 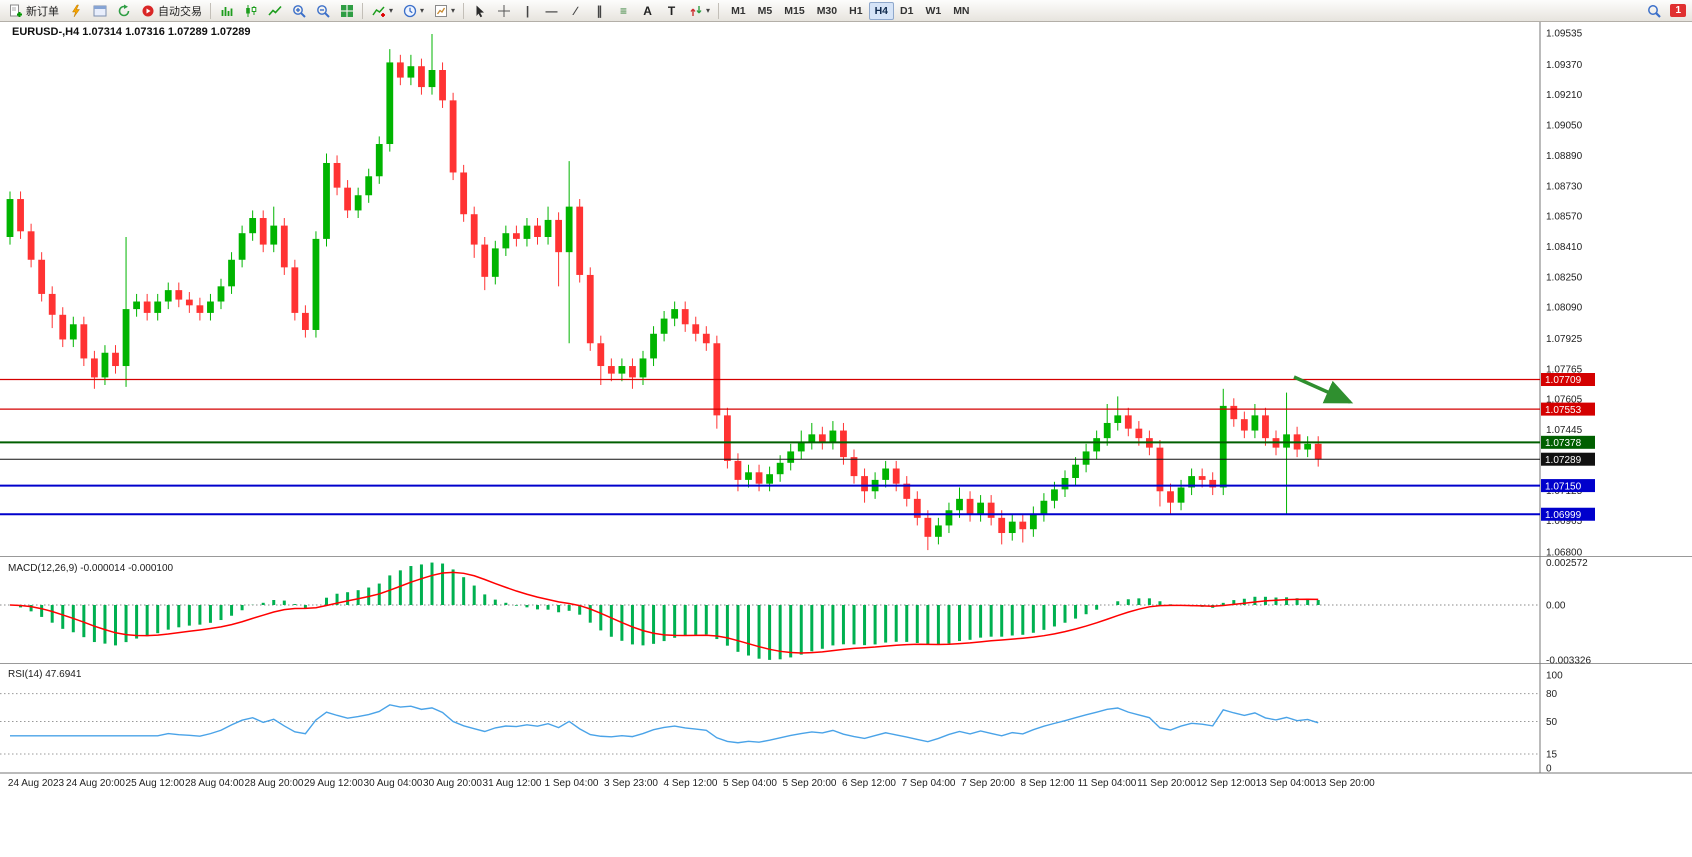 I want to click on candlestick-chart-button, so click(x=250, y=11).